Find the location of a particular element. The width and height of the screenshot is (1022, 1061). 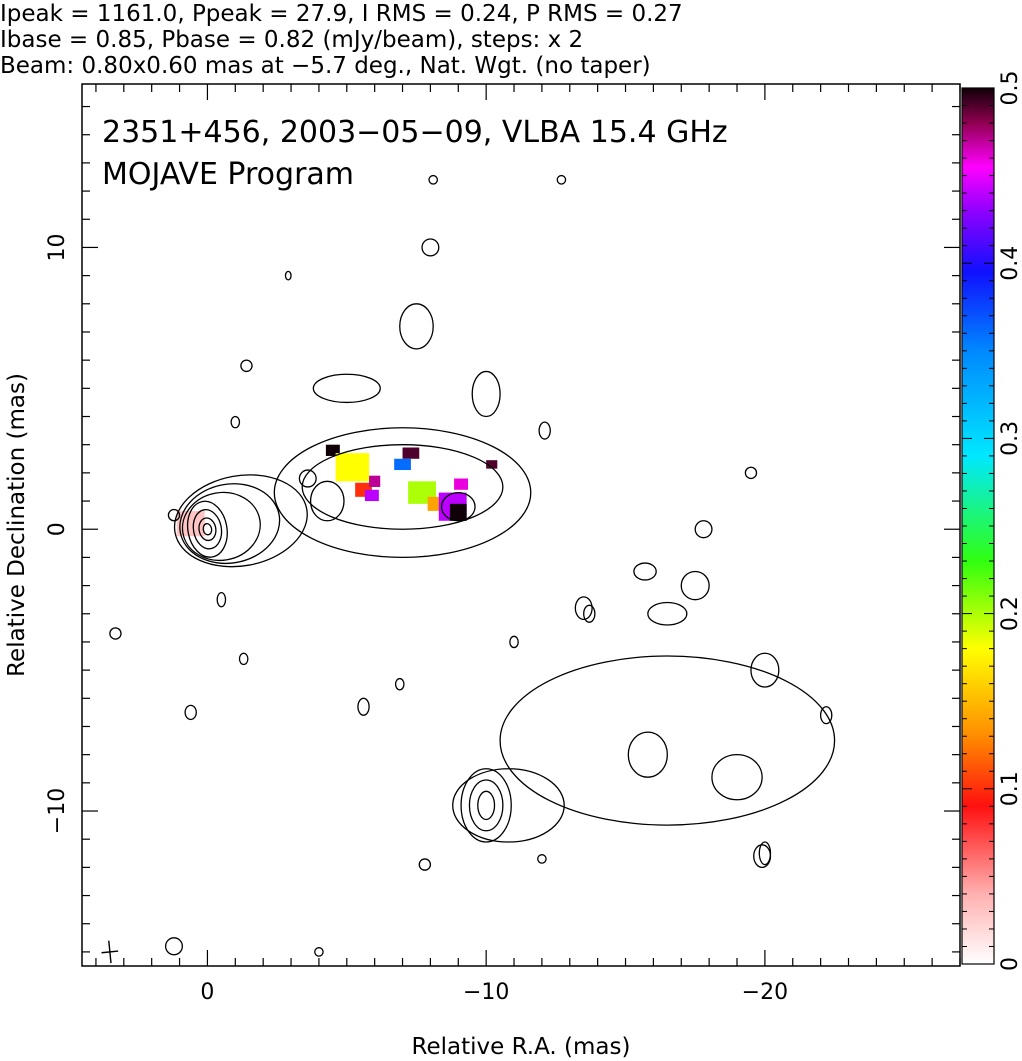

y-tick-label: −10 is located at coordinates (57, 811).